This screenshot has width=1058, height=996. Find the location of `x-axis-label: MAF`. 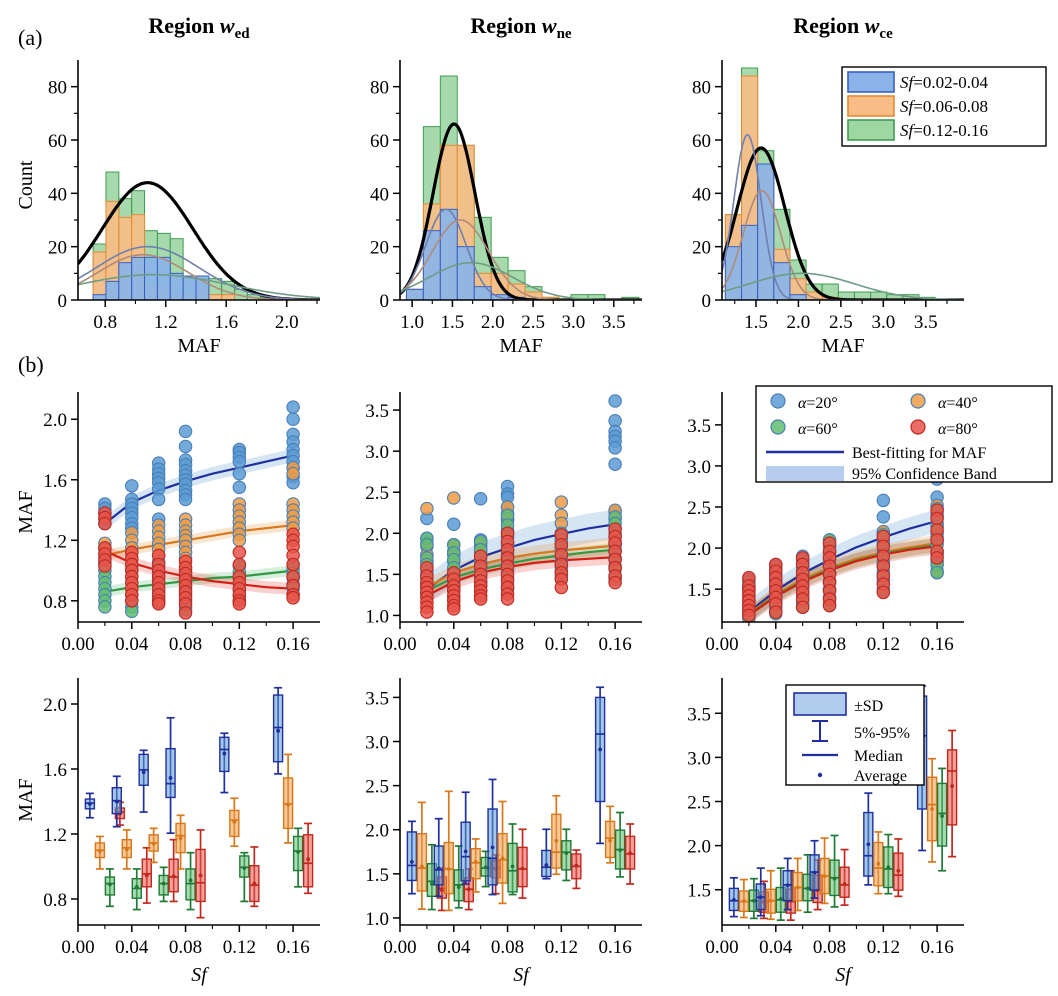

x-axis-label: MAF is located at coordinates (842, 346).